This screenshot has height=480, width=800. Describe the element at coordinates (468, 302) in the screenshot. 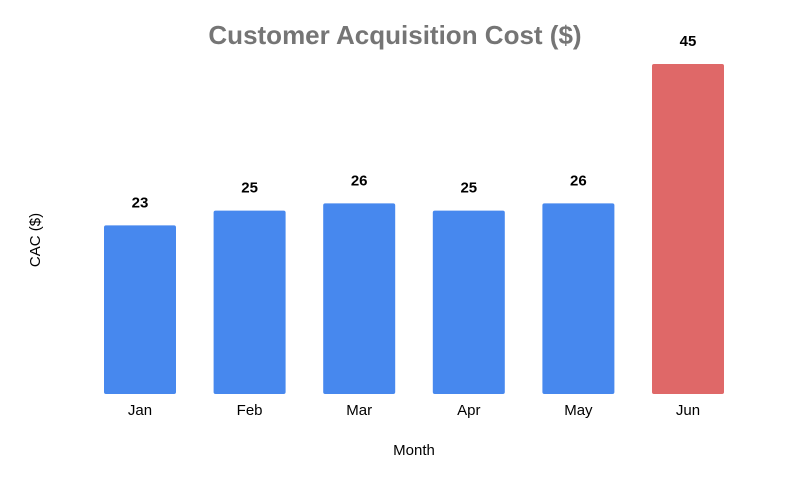

I see `bar-apr` at that location.